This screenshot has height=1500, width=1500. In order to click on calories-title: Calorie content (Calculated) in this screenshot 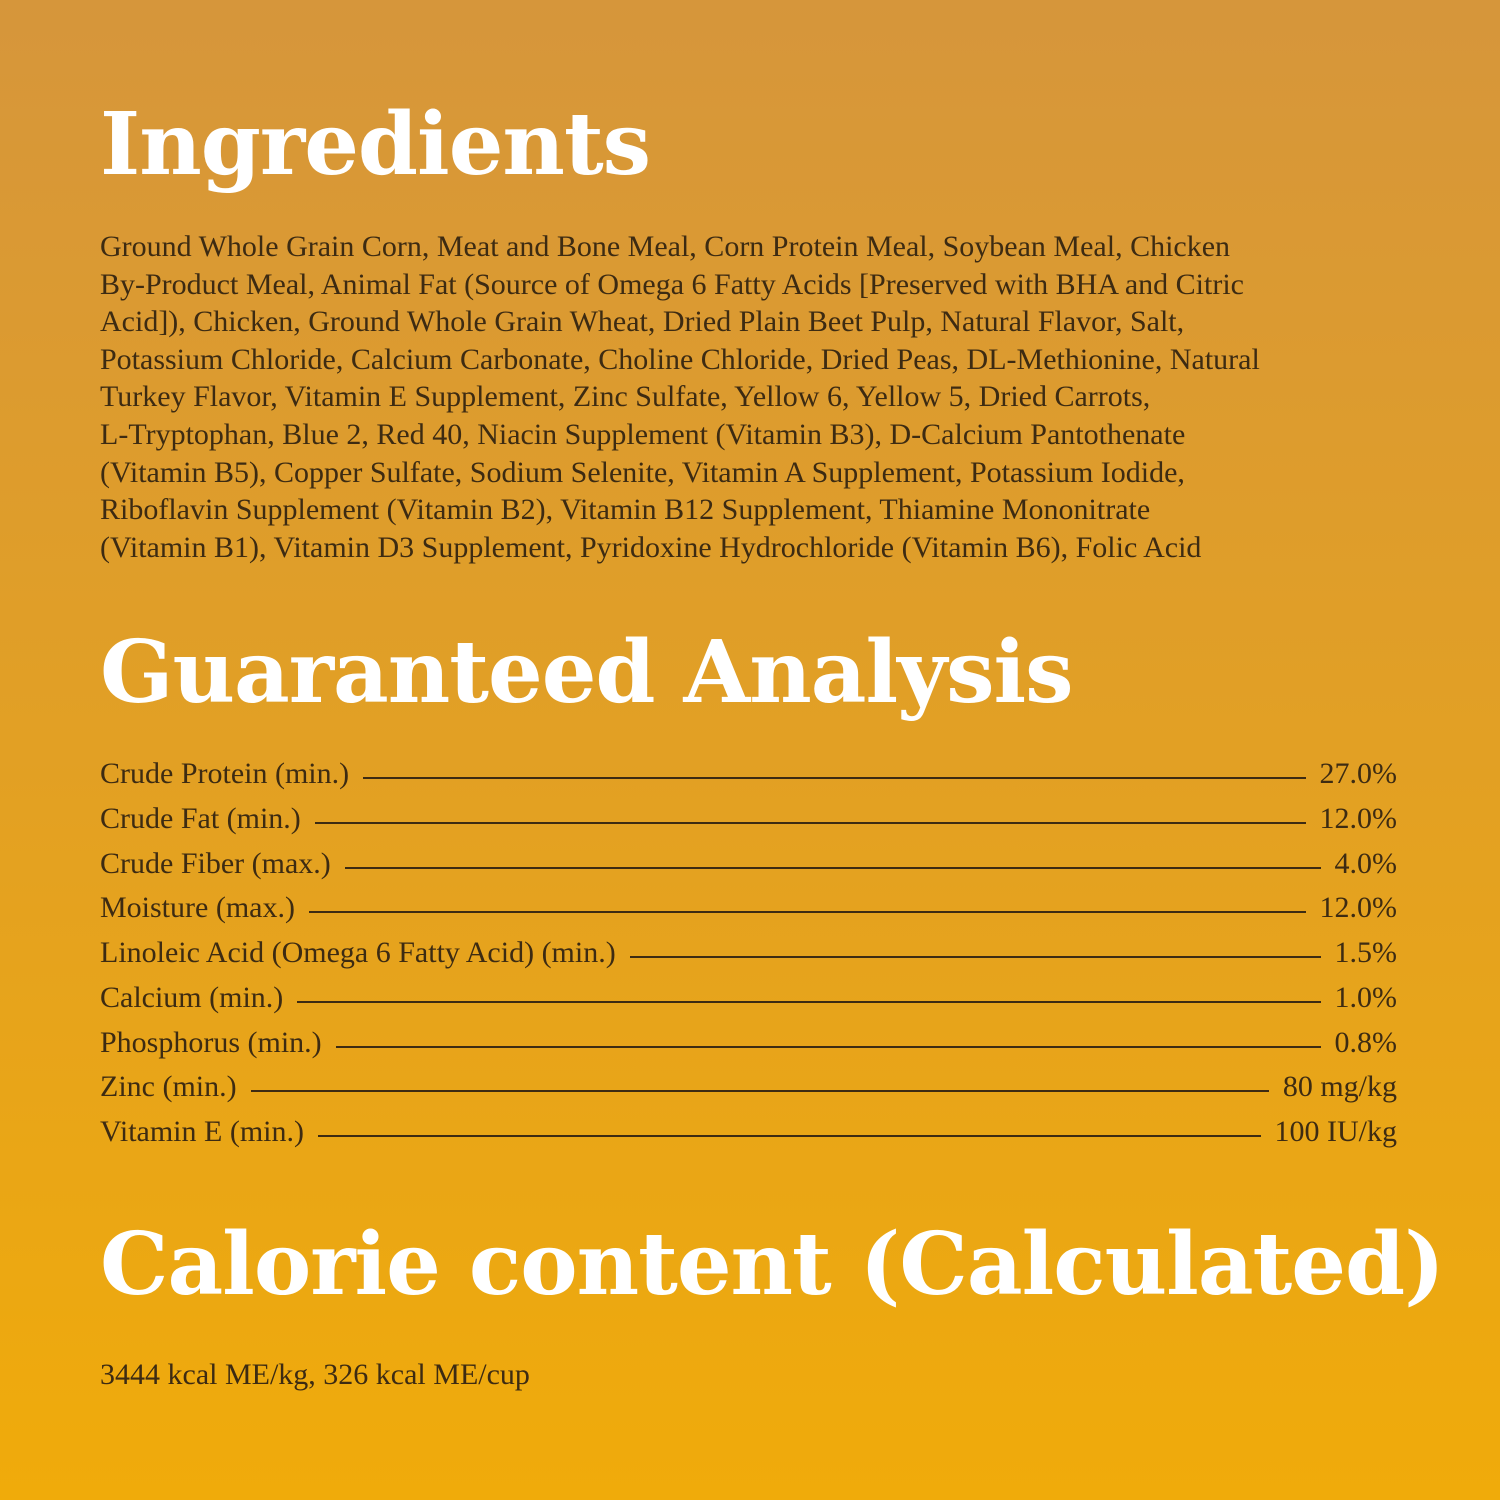, I will do `click(772, 1264)`.